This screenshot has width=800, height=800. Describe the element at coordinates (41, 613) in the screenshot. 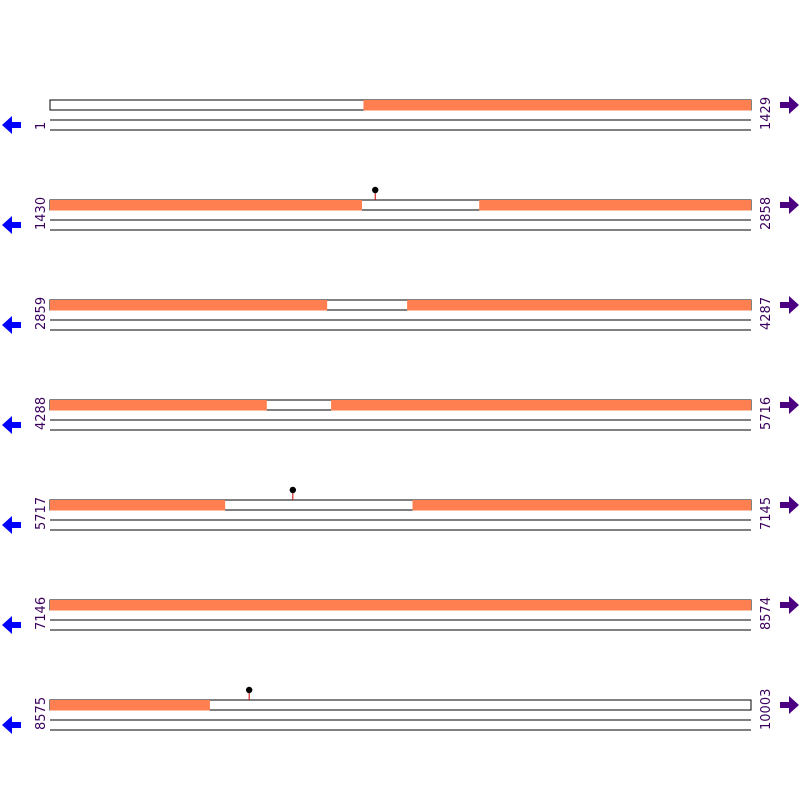

I see `start-position-label: 7146` at that location.